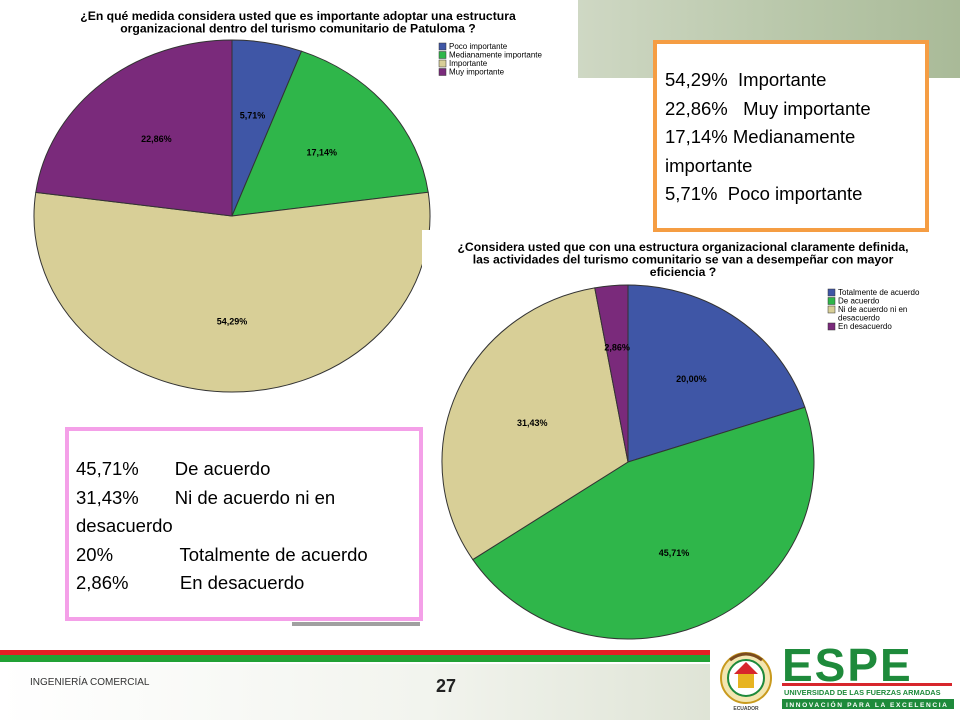  I want to click on slice-label: 17,14%, so click(321, 152).